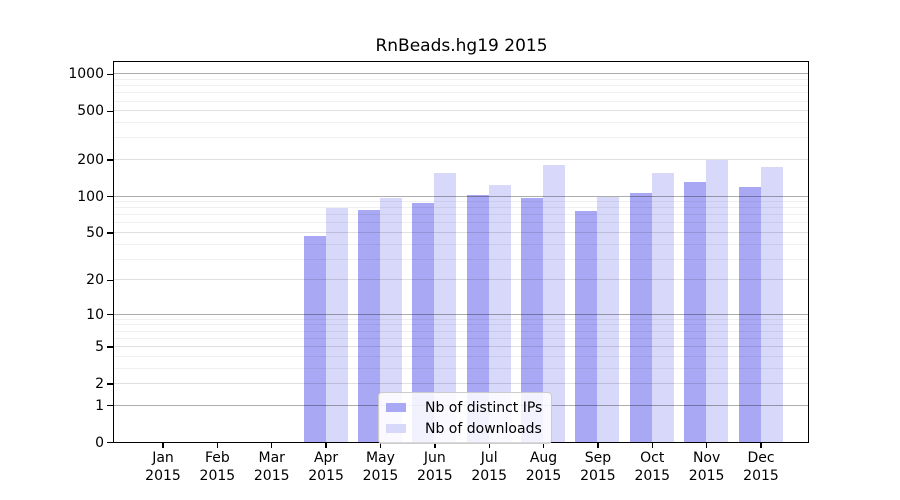  Describe the element at coordinates (543, 467) in the screenshot. I see `x-tick-label: Aug 2015` at that location.